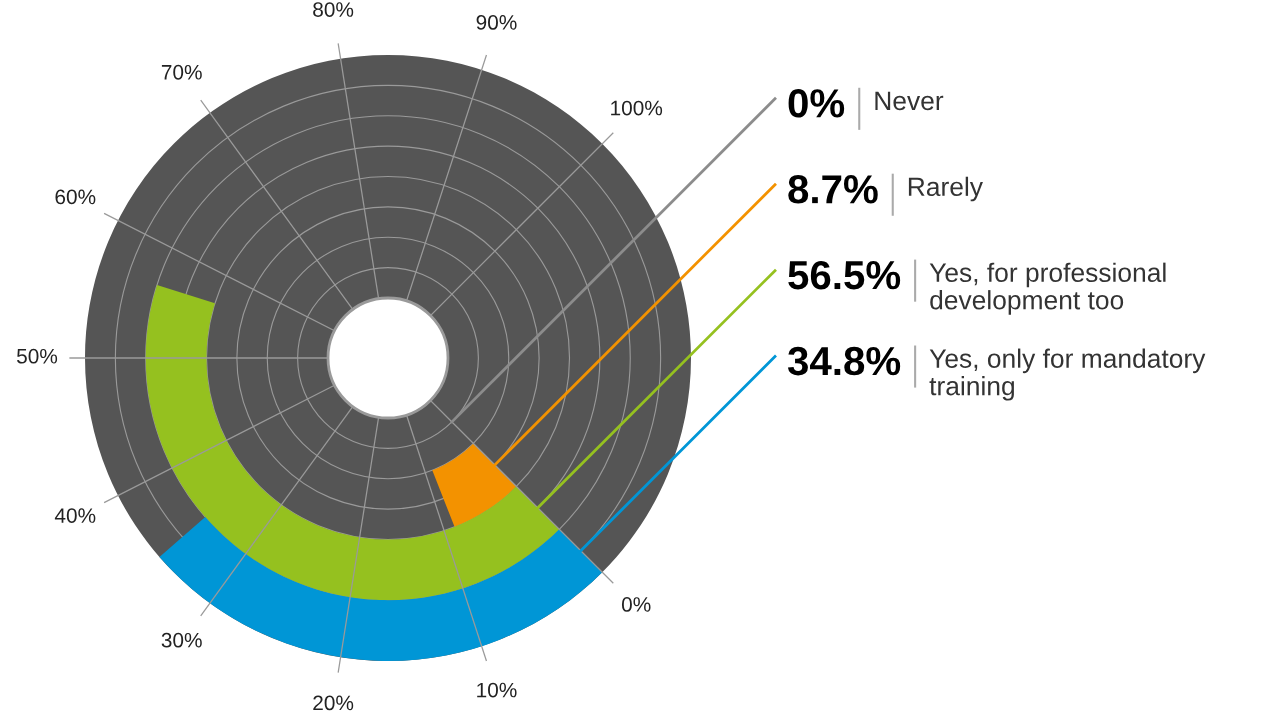  What do you see at coordinates (75, 197) in the screenshot?
I see `text: 60%` at bounding box center [75, 197].